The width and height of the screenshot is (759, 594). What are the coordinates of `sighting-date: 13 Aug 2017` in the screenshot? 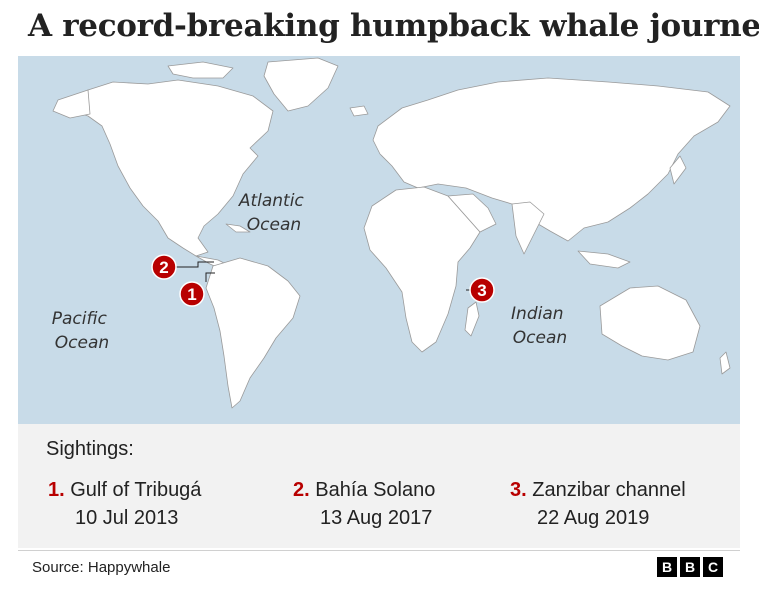 It's located at (376, 518).